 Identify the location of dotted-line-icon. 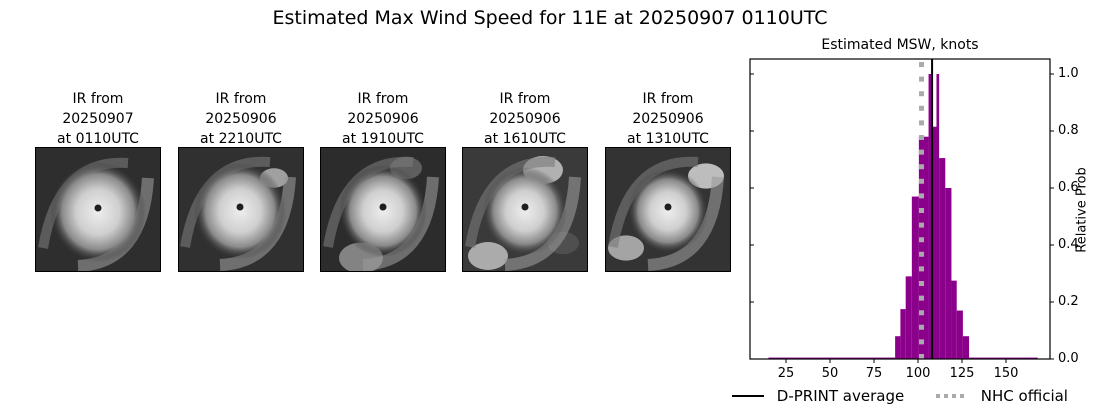
(952, 396).